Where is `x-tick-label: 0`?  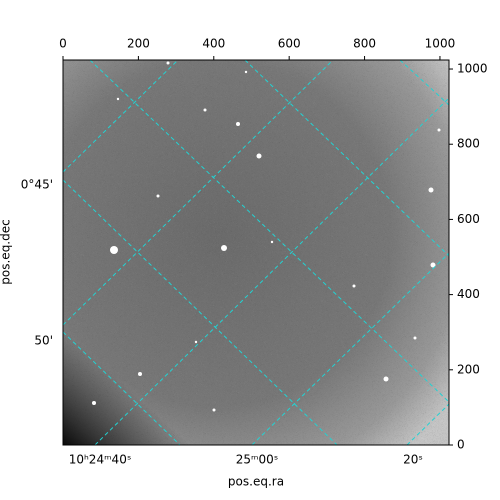 x-tick-label: 0 is located at coordinates (63, 44).